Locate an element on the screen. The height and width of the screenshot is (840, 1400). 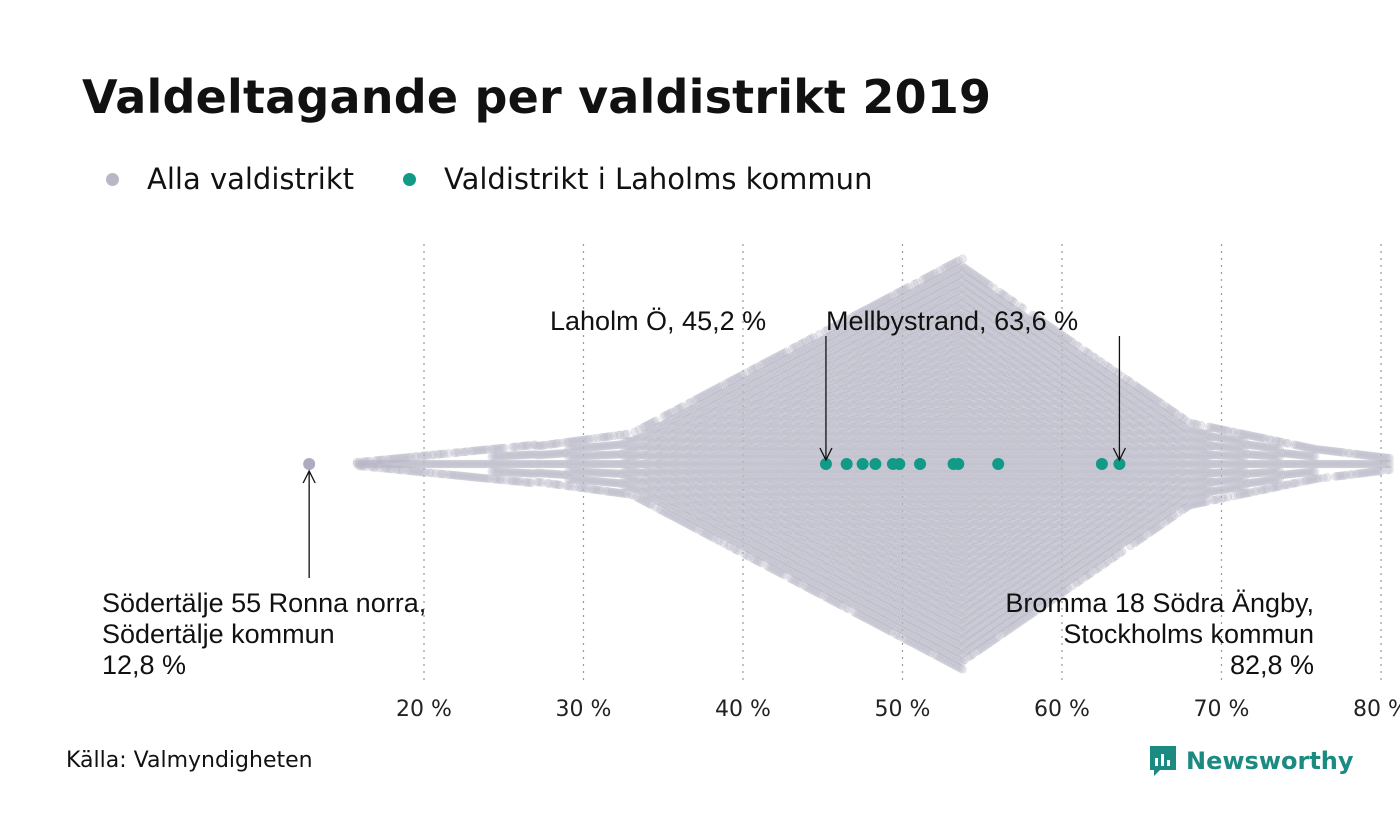
legend-marker-all is located at coordinates (112, 179).